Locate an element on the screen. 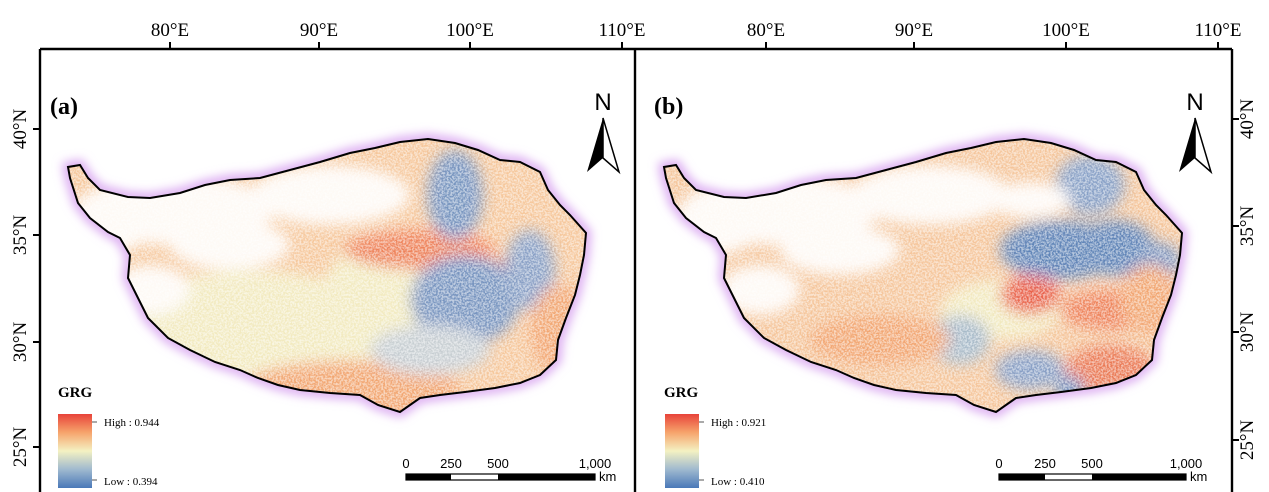  panel-label: (b) is located at coordinates (668, 107).